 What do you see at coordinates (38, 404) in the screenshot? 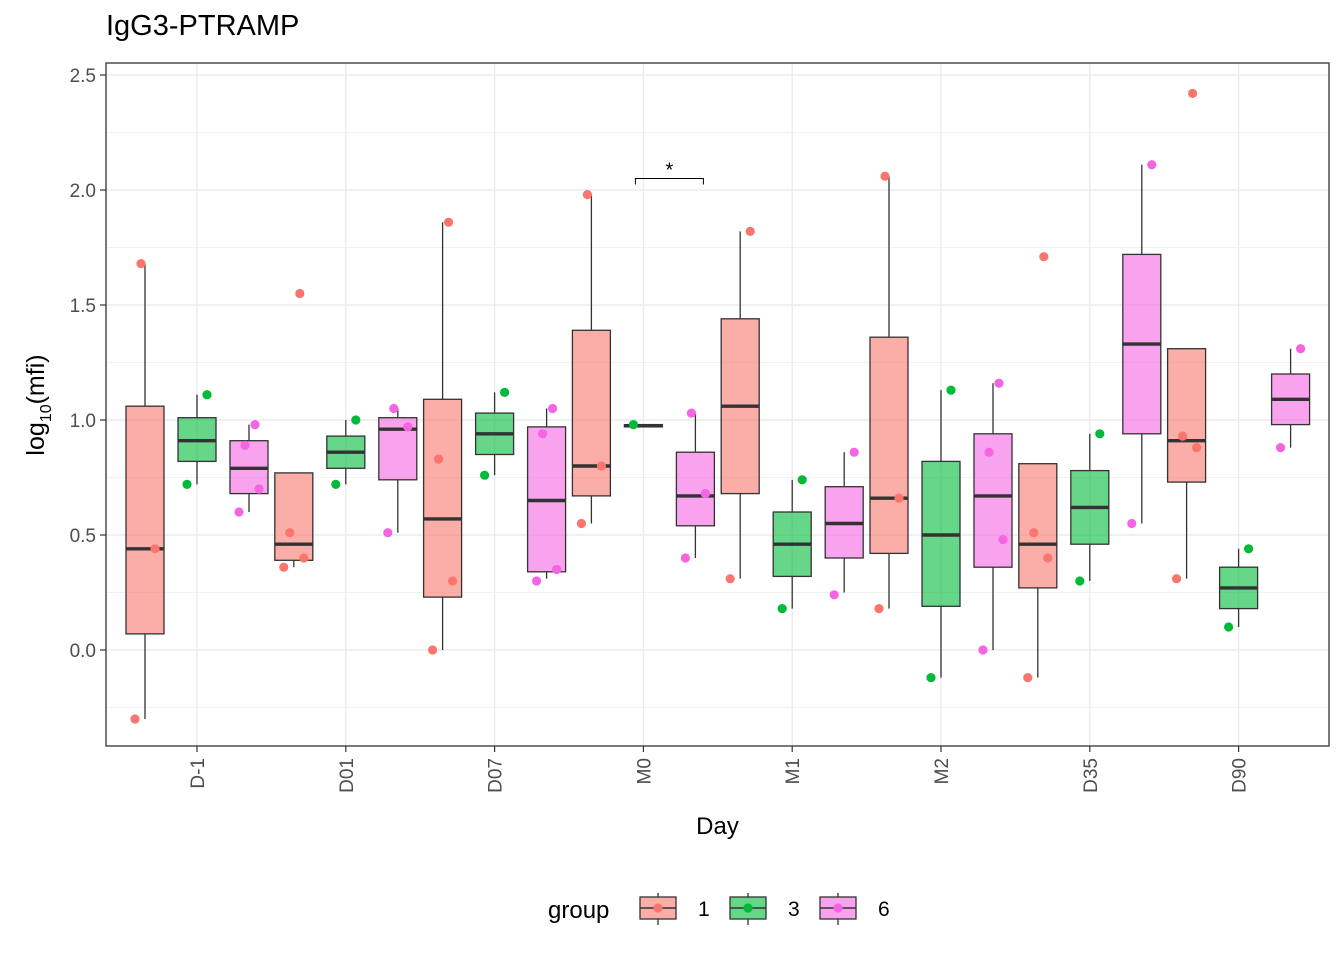
I see `y-axis-title: log10(mfi)` at bounding box center [38, 404].